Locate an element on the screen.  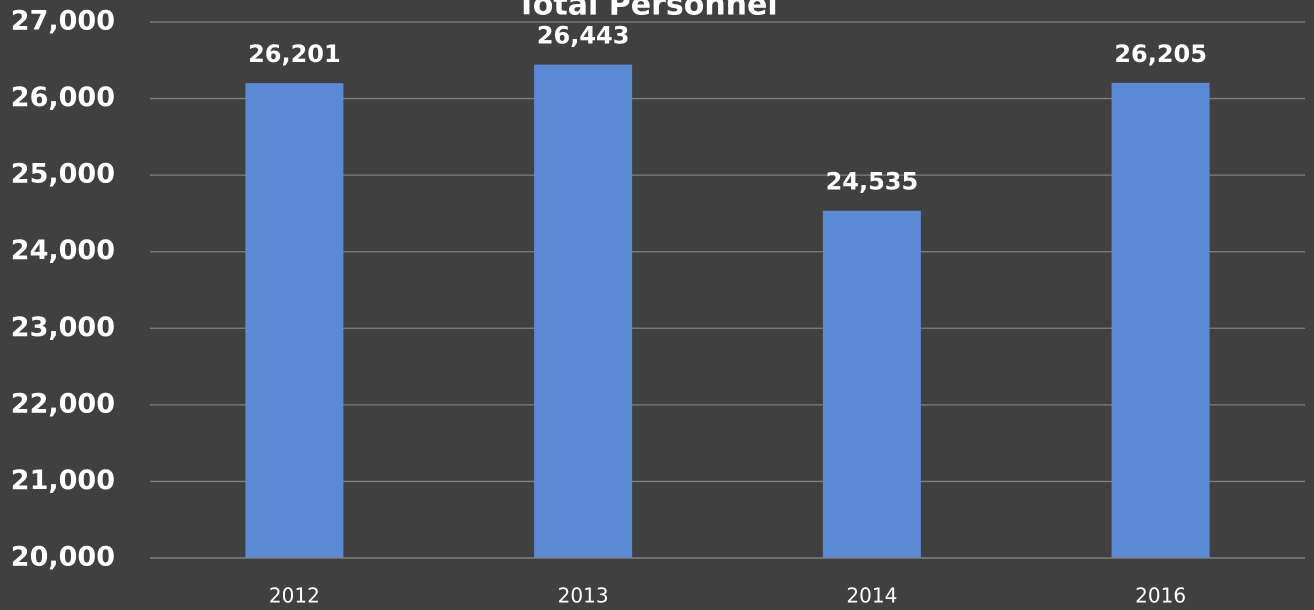
x-tick-label: 2016 is located at coordinates (1160, 596).